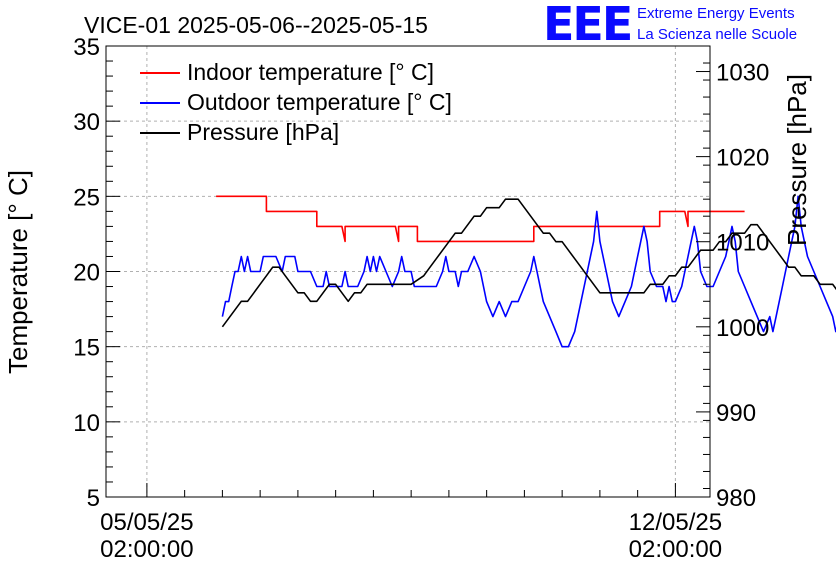 The width and height of the screenshot is (836, 572). I want to click on y2-tick-label: 1000, so click(742, 328).